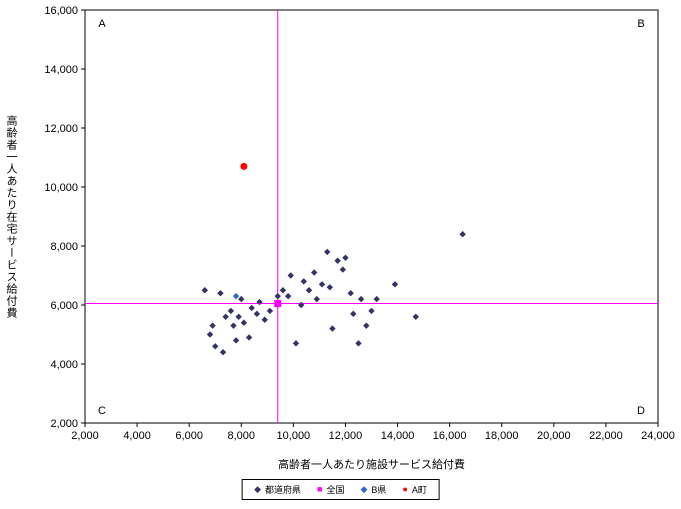 Image resolution: width=681 pixels, height=509 pixels. I want to click on x-tick-label: 24,000, so click(658, 436).